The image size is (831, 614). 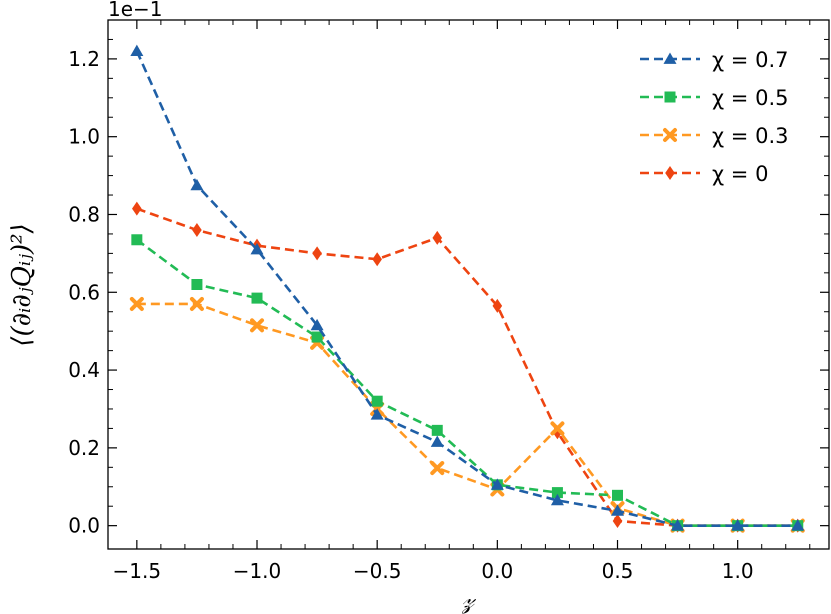 I want to click on x-tick-label: −0.5, so click(x=377, y=571).